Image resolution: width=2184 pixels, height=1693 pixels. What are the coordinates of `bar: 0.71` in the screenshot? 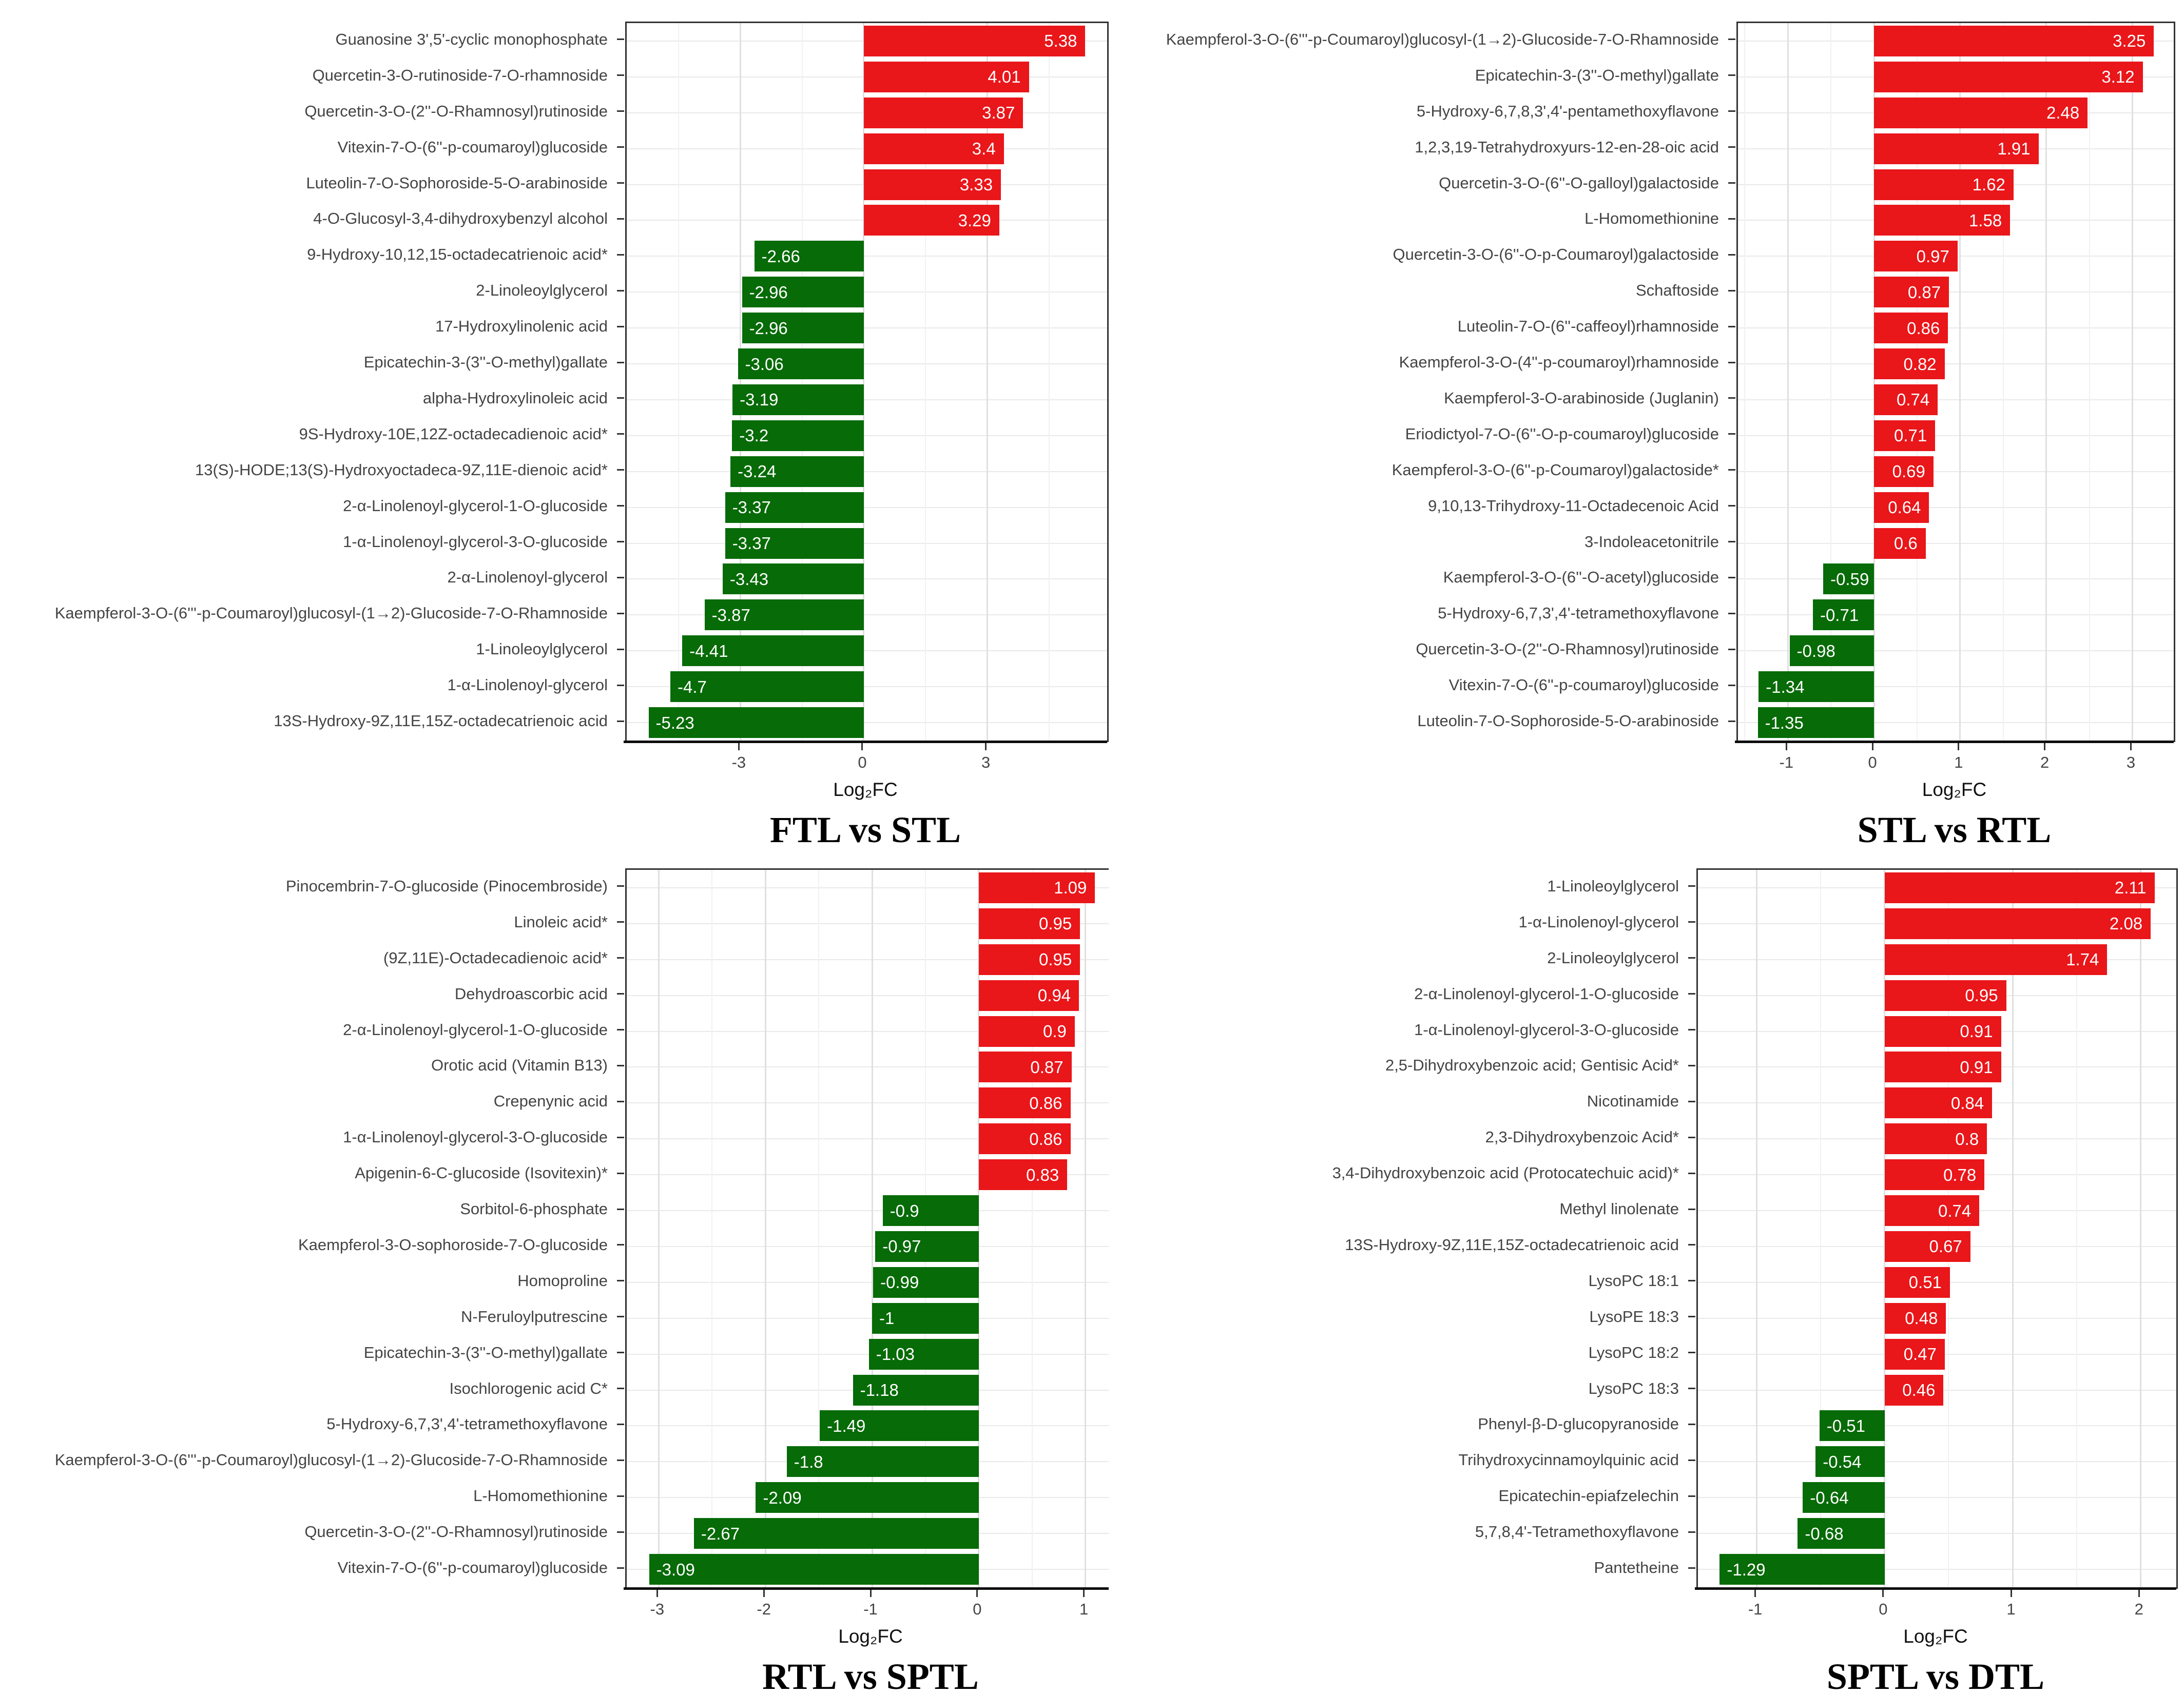 It's located at (1905, 436).